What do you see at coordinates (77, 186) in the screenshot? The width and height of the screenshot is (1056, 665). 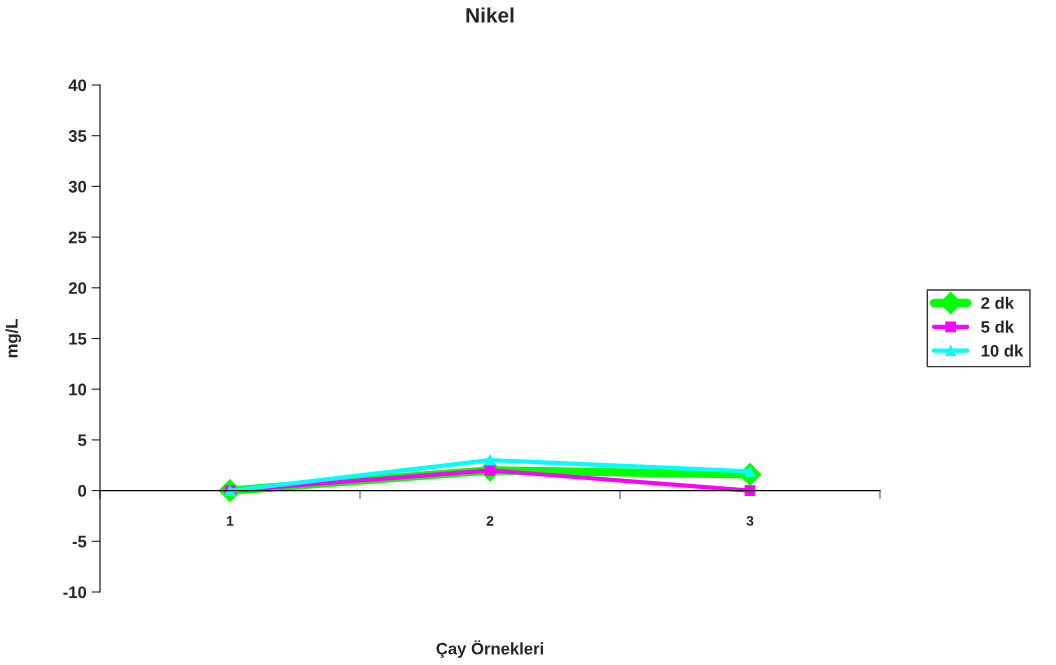 I see `y-tick-label: 30` at bounding box center [77, 186].